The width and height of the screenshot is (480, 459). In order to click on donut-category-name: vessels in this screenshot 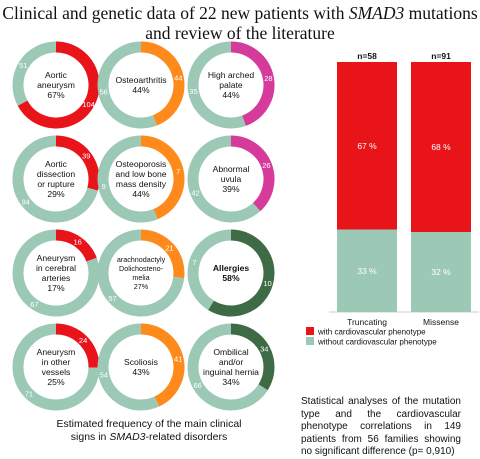, I will do `click(56, 372)`.